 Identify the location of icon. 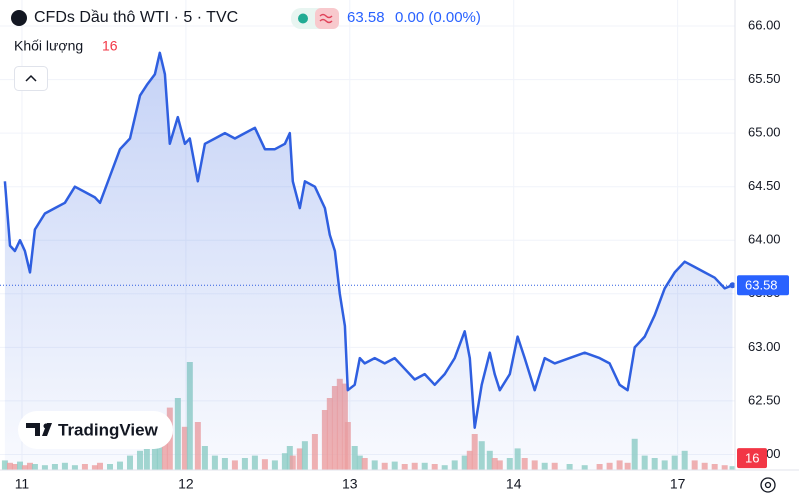
(326, 18).